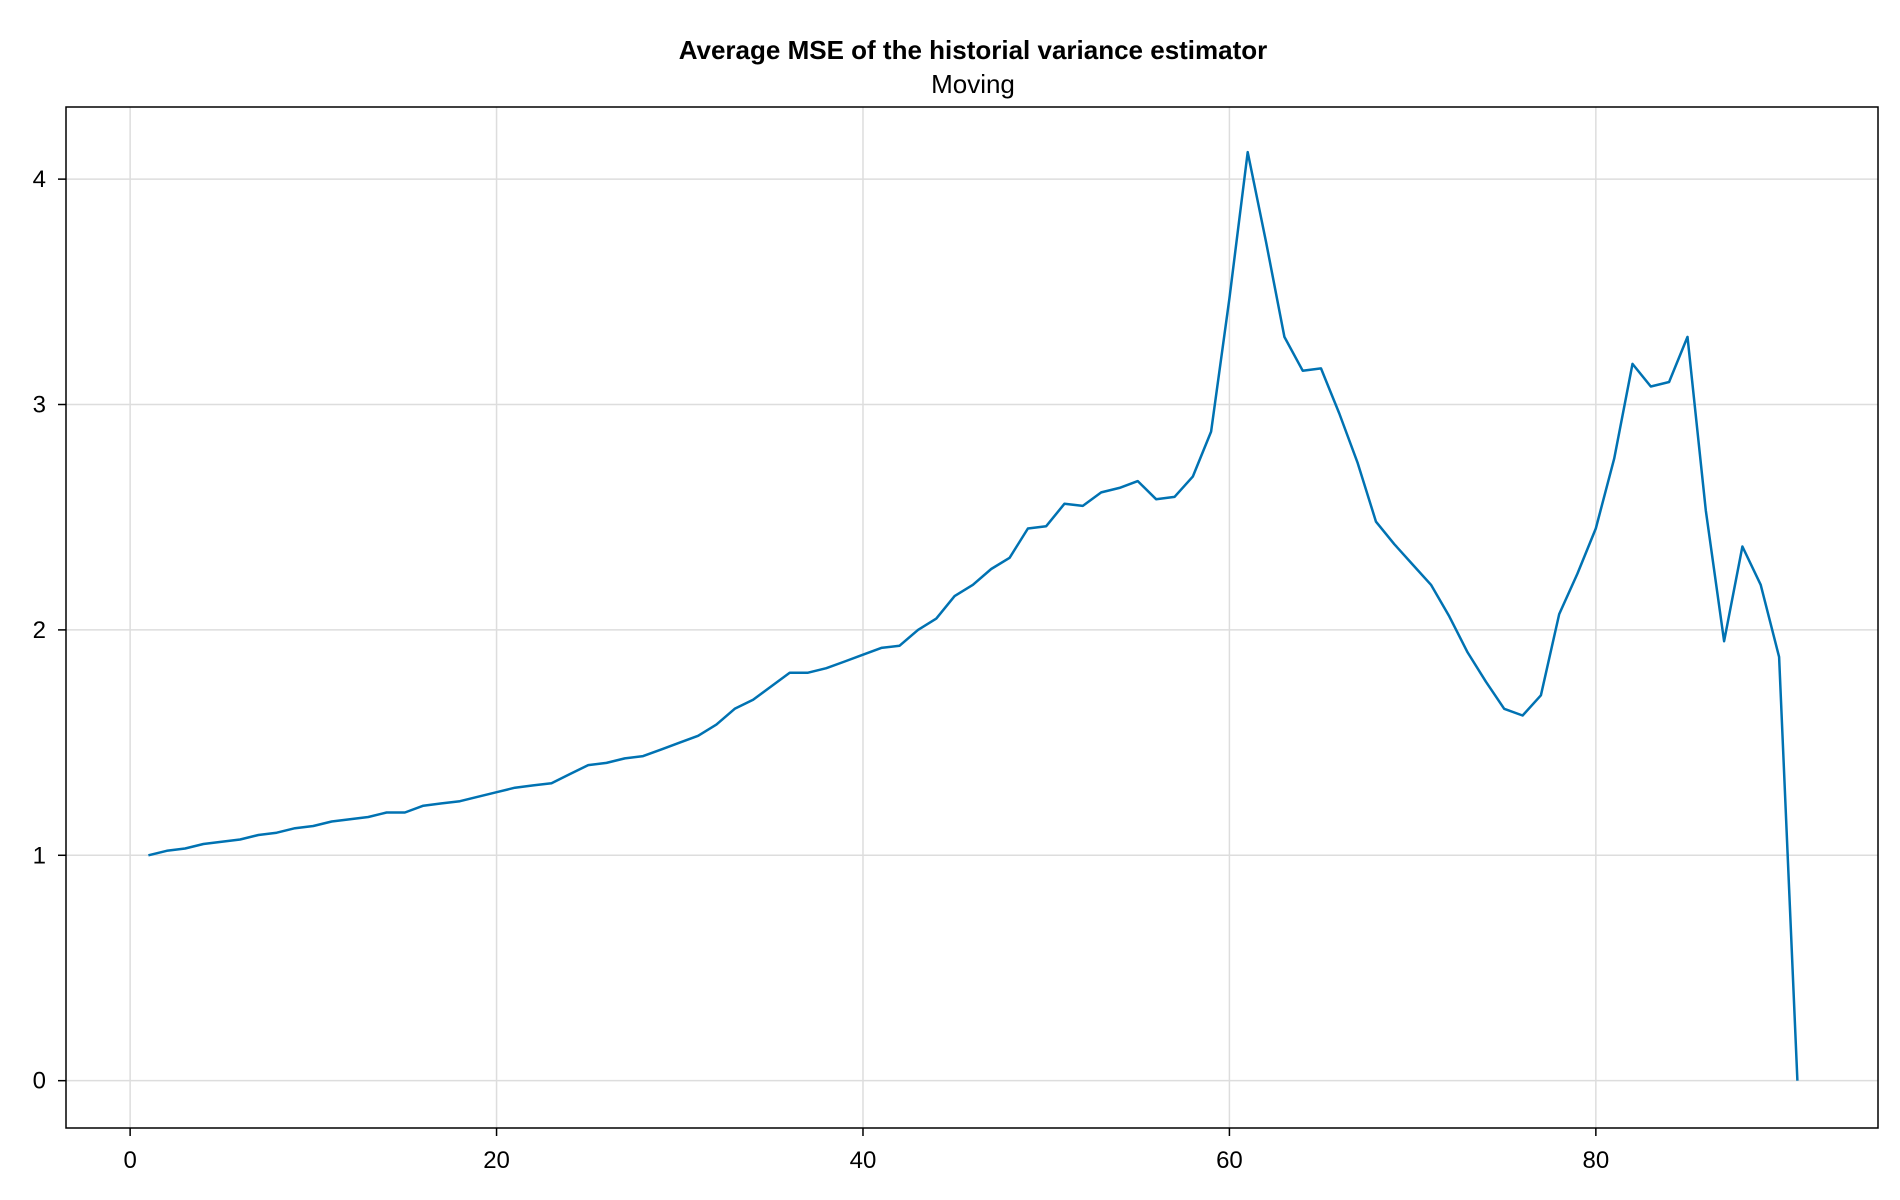  What do you see at coordinates (39, 405) in the screenshot?
I see `y-tick-label: 3` at bounding box center [39, 405].